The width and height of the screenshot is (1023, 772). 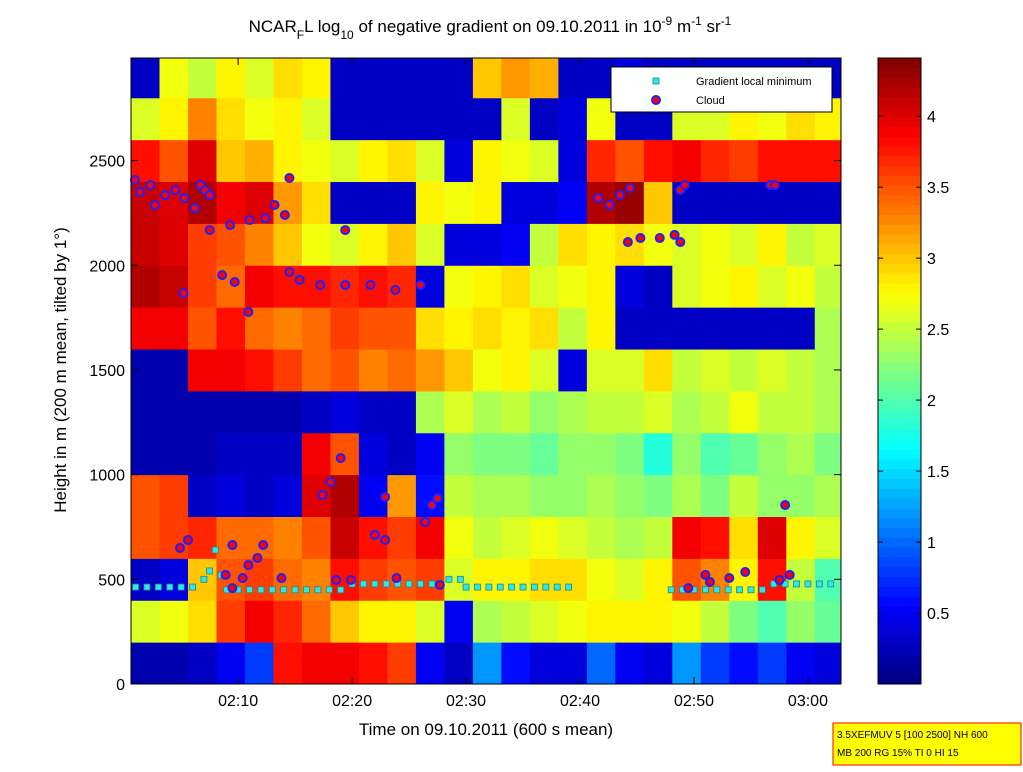 I want to click on colorbar-tick-label: 4, so click(x=931, y=117).